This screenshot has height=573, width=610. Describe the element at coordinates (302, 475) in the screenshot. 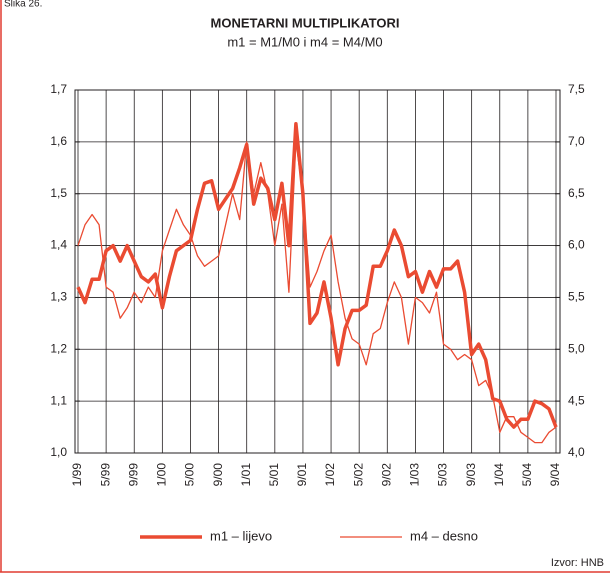

I see `x-tick-label: 9/01` at that location.